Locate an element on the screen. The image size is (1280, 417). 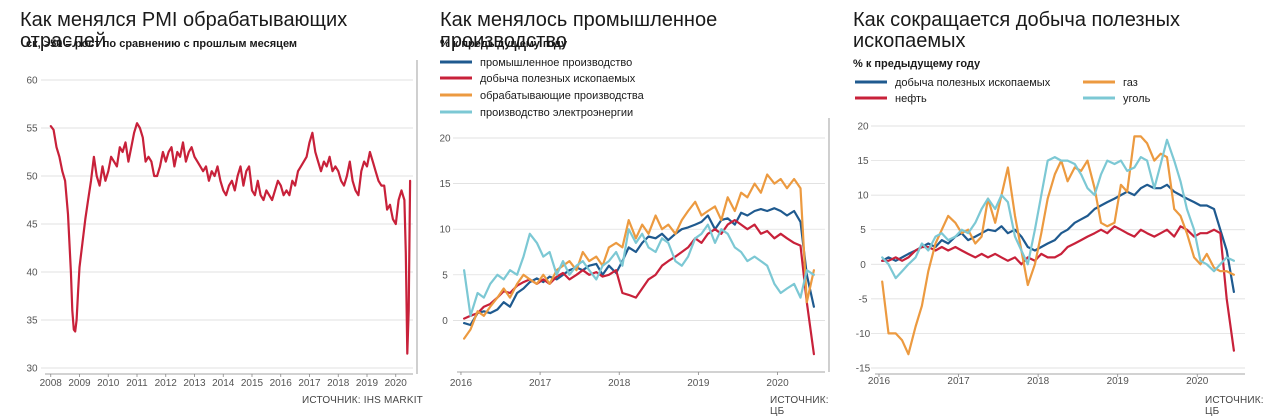
y-tick-label: -5 is located at coordinates (863, 299).